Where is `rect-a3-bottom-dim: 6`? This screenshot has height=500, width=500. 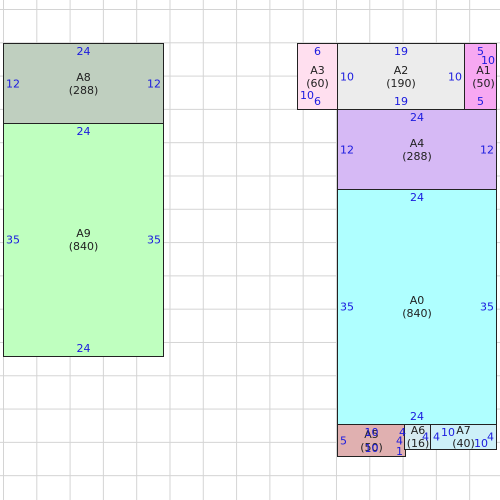 rect-a3-bottom-dim: 6 is located at coordinates (317, 101).